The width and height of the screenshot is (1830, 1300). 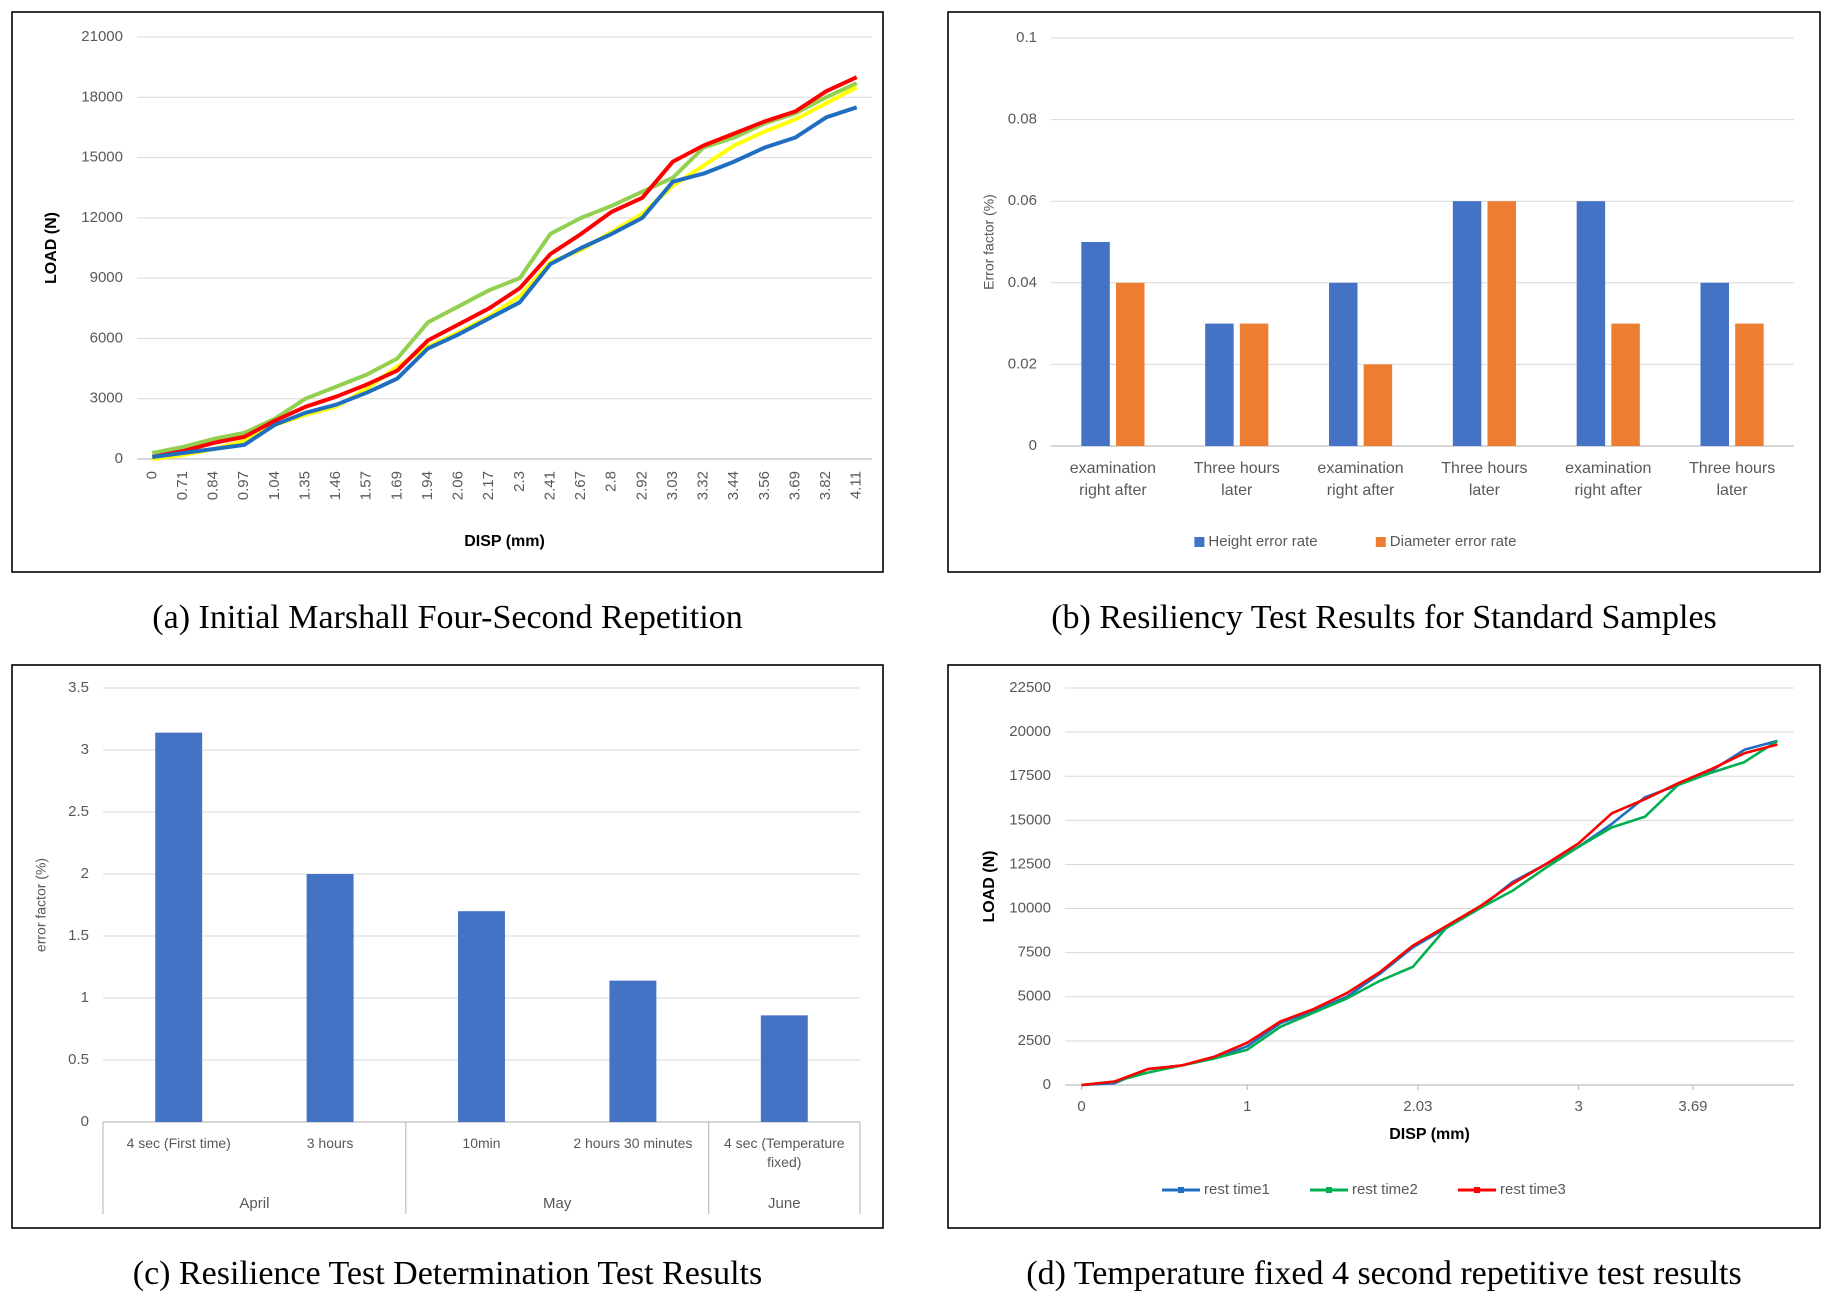 I want to click on x-tick-label: 4 sec (Temperature fixed), so click(x=784, y=1152).